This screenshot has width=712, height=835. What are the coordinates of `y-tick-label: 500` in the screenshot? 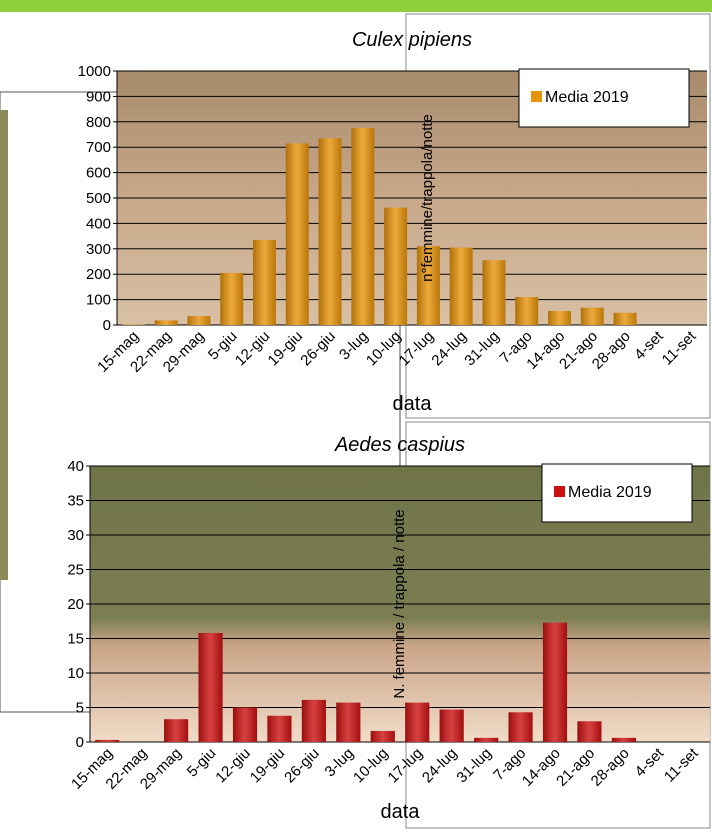 It's located at (98, 198).